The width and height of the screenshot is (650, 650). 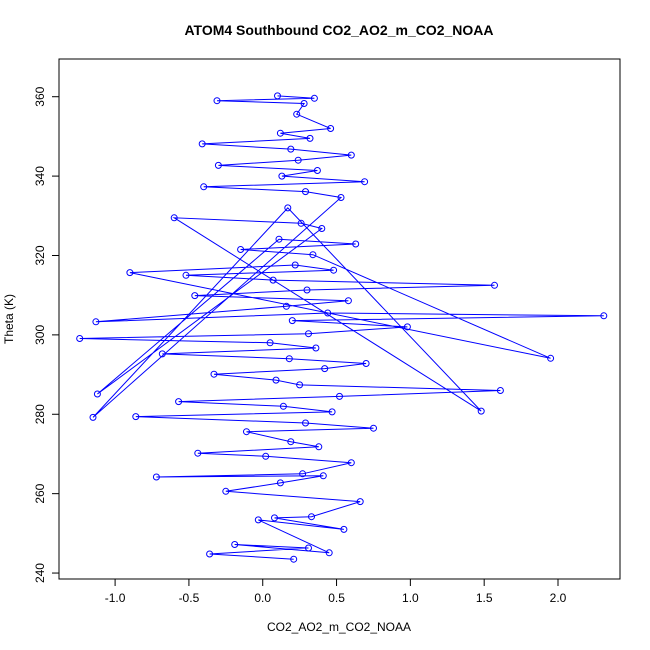 I want to click on x-tick-label: 2.0, so click(x=558, y=598).